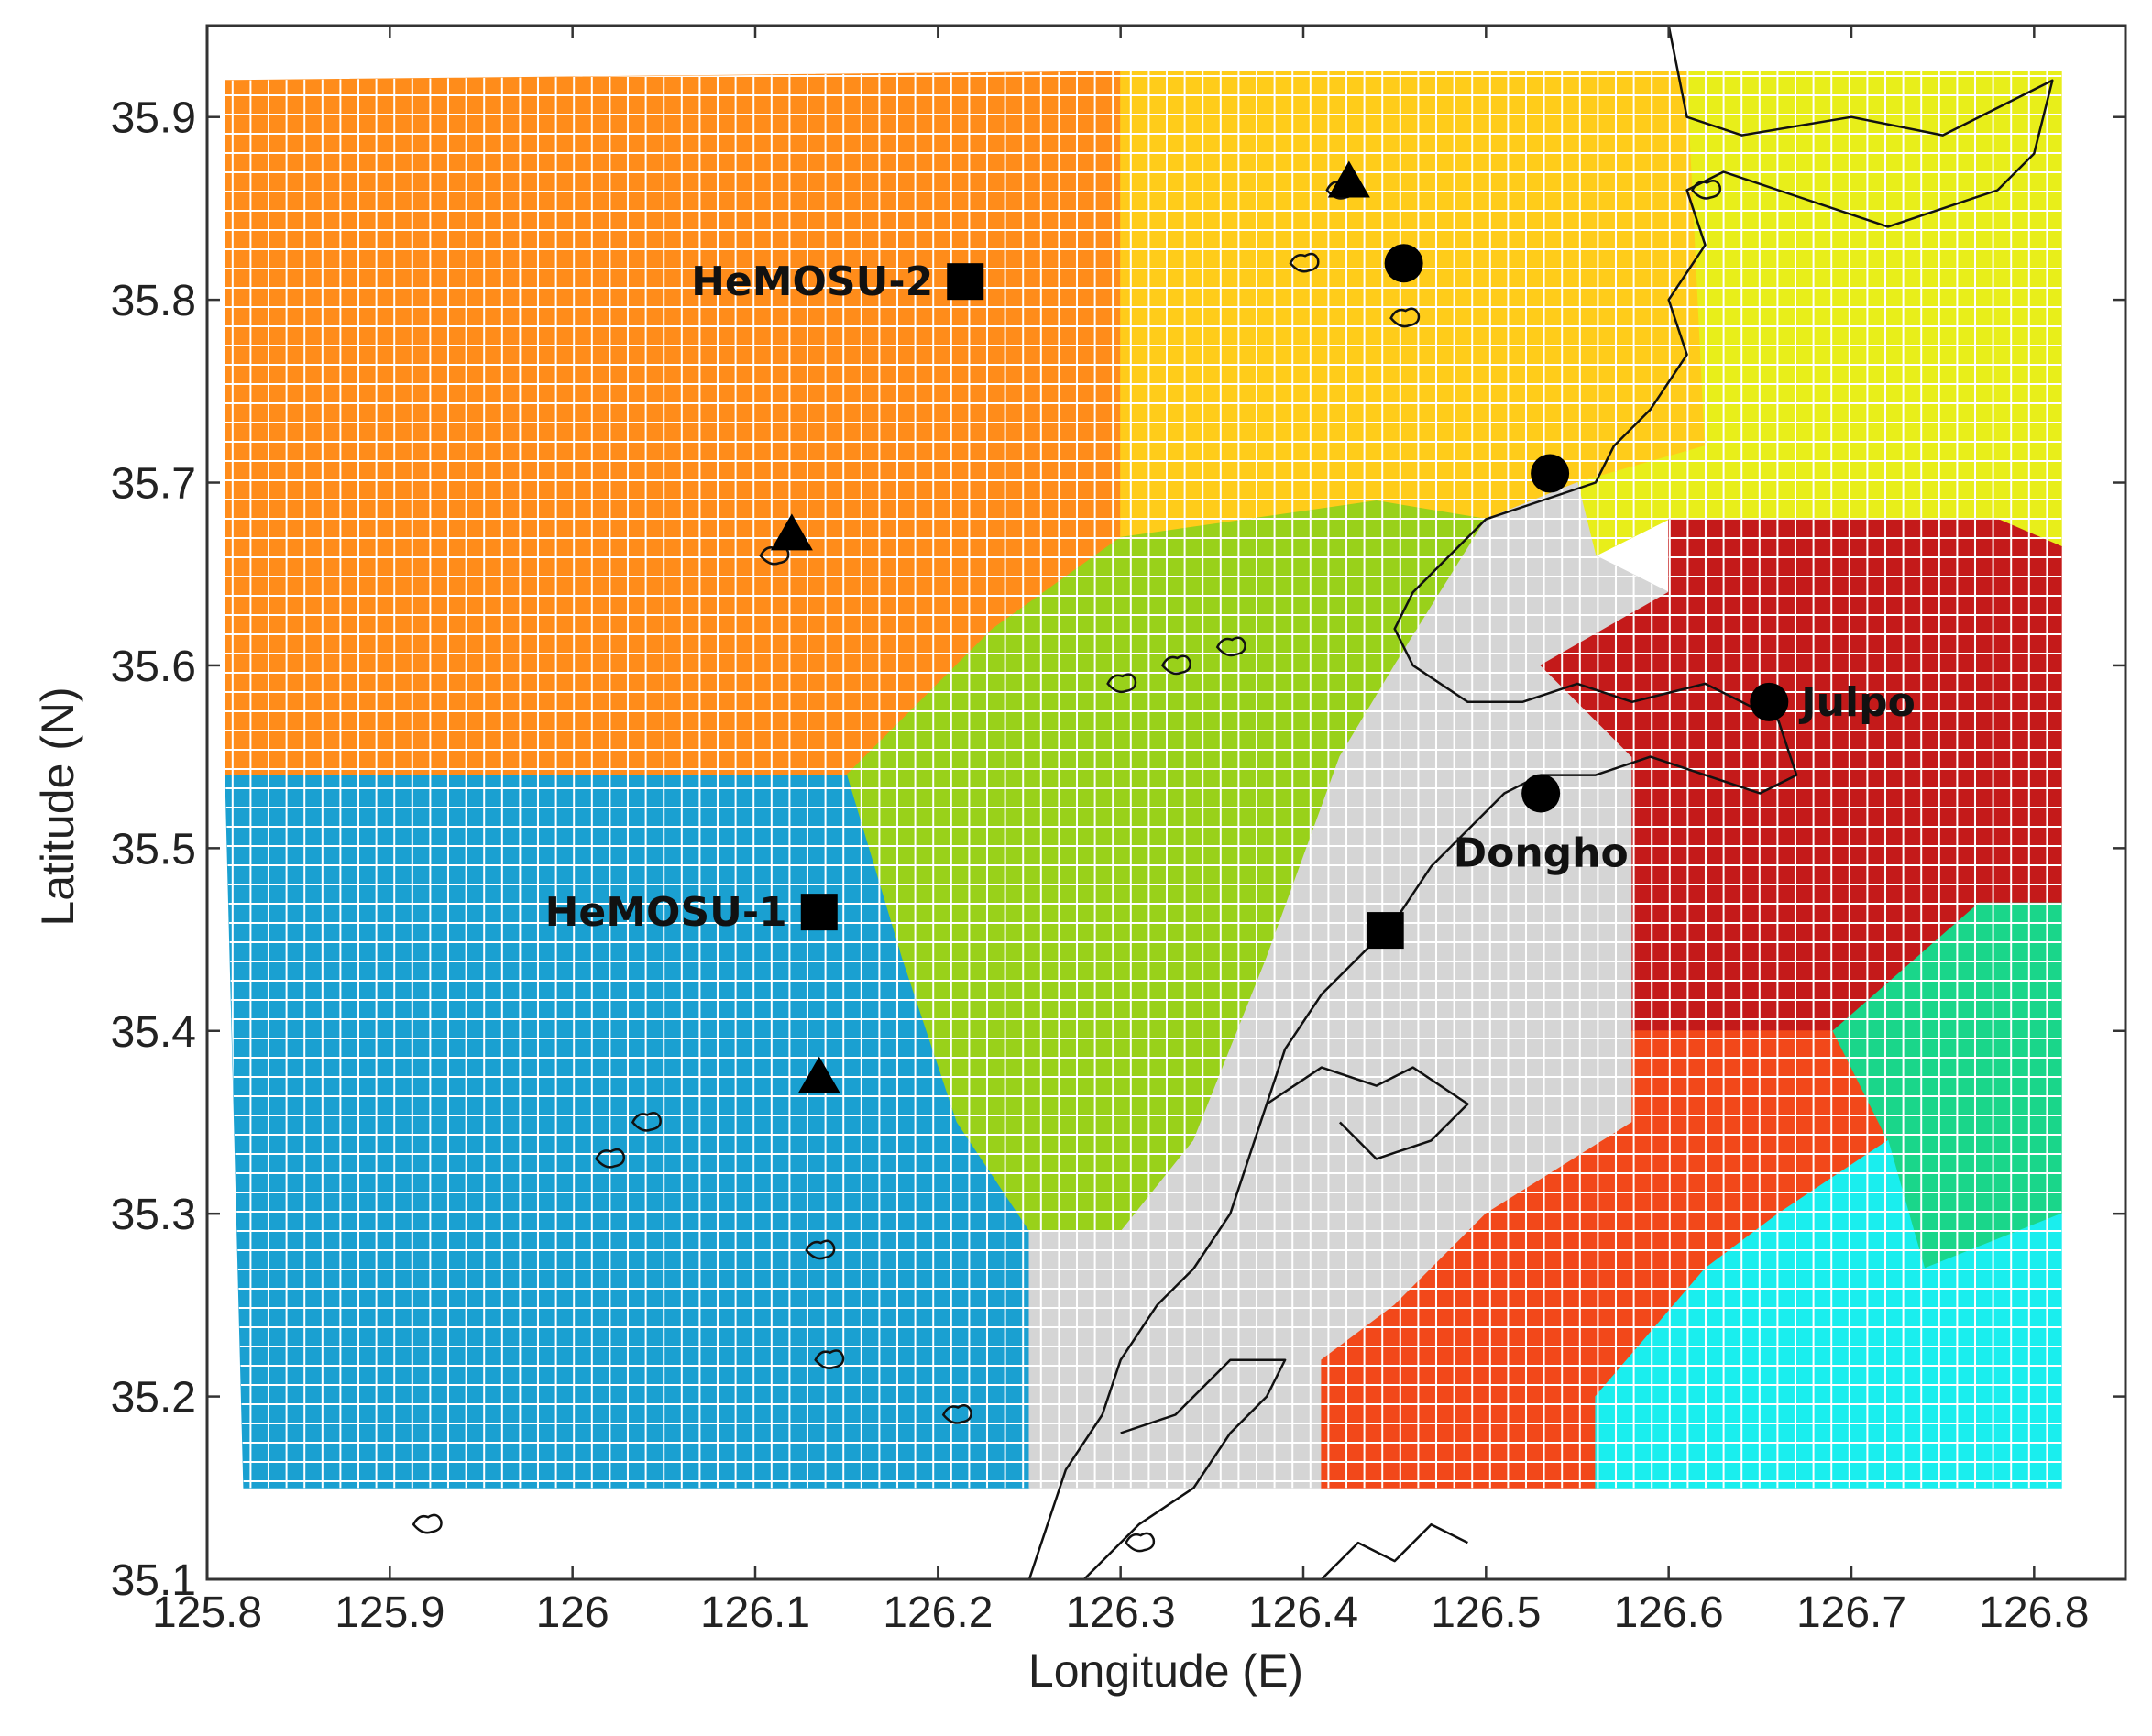  Describe the element at coordinates (154, 849) in the screenshot. I see `y-tick-label-4: 35.5` at that location.